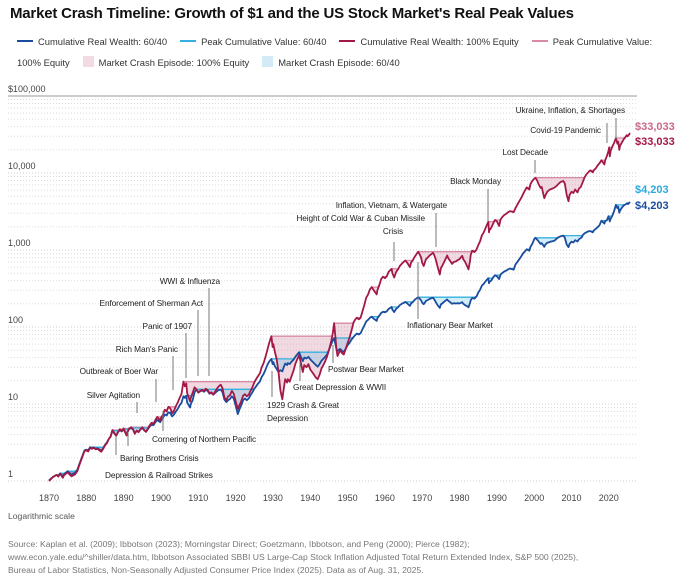 This screenshot has width=680, height=587. I want to click on annotation-label: Inflationary Bear Market, so click(450, 325).